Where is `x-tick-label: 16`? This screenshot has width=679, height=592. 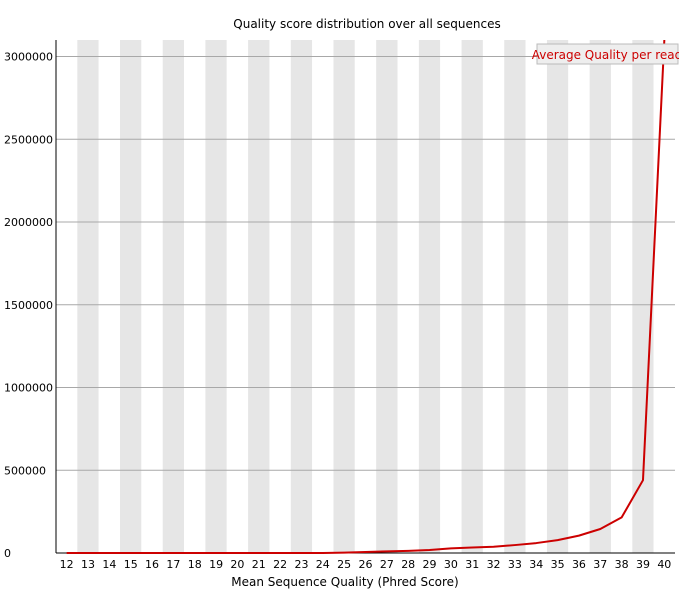
x-tick-label: 16 is located at coordinates (152, 564).